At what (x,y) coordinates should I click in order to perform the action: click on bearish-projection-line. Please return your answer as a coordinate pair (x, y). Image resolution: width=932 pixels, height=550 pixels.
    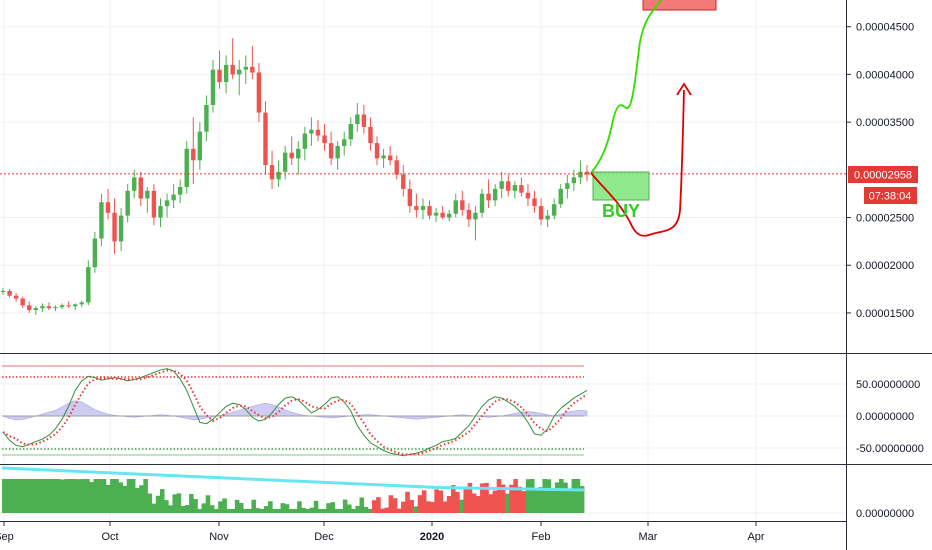
    Looking at the image, I should click on (637, 163).